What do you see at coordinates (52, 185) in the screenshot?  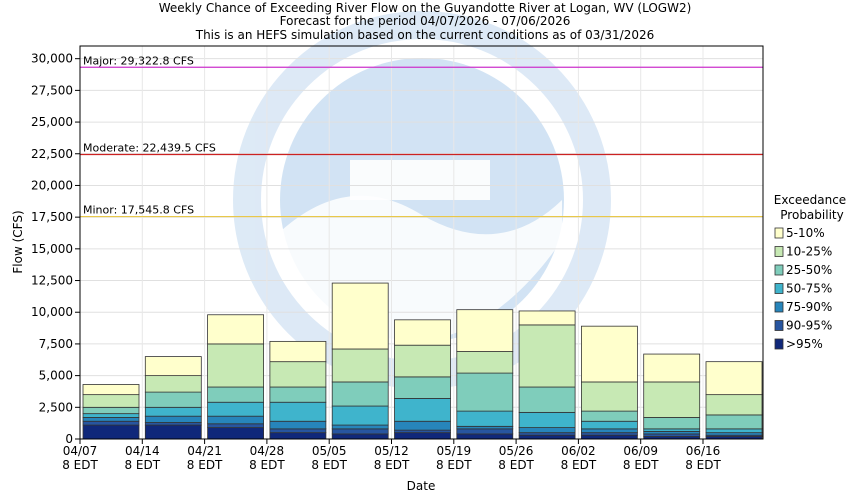 I see `y-tick-label: 20,000` at bounding box center [52, 185].